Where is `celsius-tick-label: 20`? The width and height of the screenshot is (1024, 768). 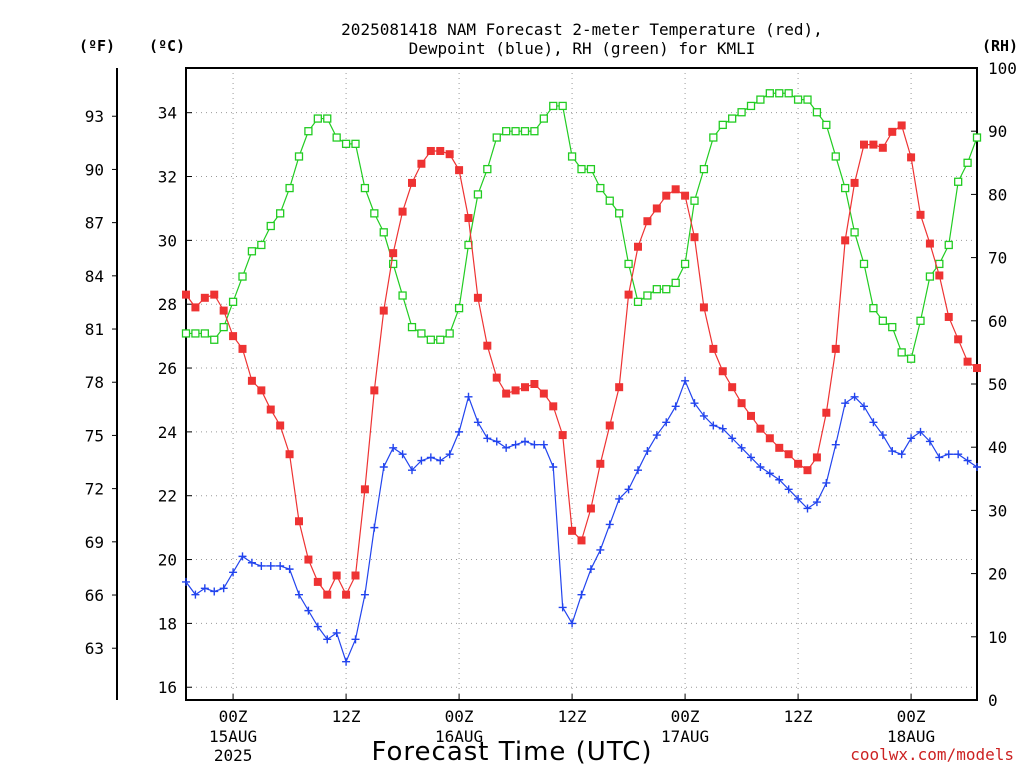 celsius-tick-label: 20 is located at coordinates (167, 560).